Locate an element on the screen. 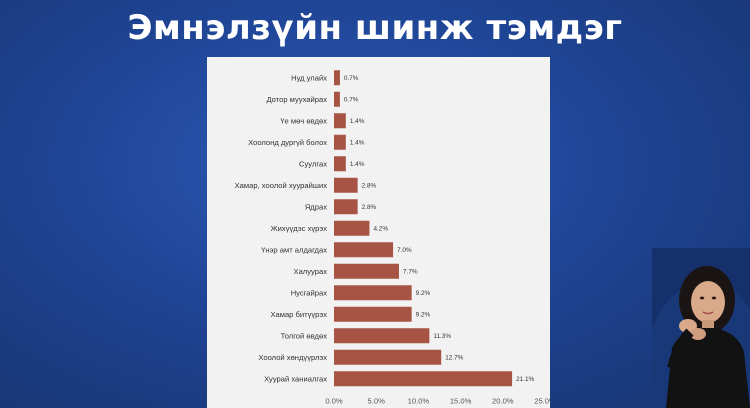 The image size is (750, 408). category-label: Үнэр амт алдагдах is located at coordinates (294, 249).